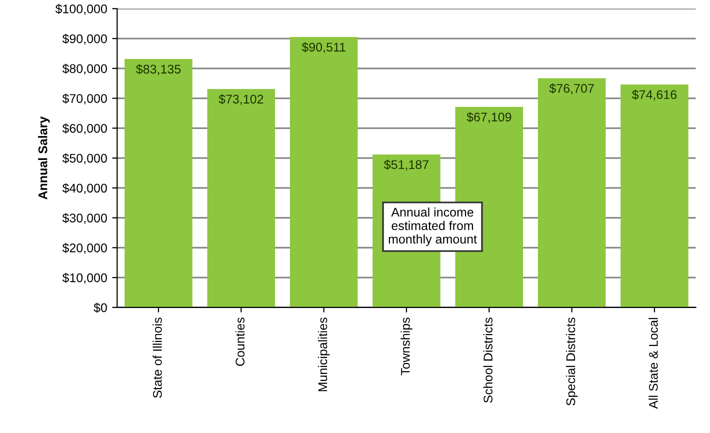 The height and width of the screenshot is (433, 710). Describe the element at coordinates (84, 248) in the screenshot. I see `y-tick-label: $20,000` at that location.